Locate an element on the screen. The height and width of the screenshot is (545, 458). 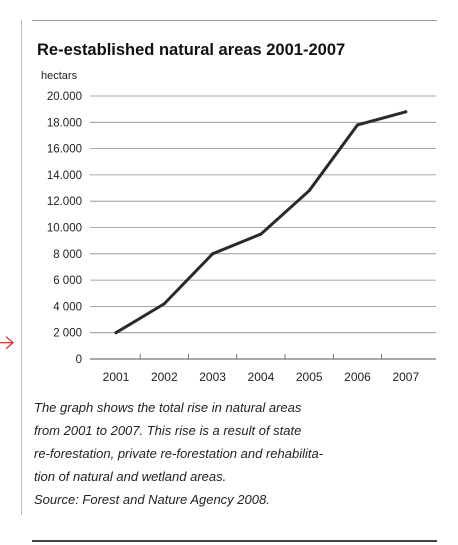
y-tick-label: 8 000 is located at coordinates (67, 255).